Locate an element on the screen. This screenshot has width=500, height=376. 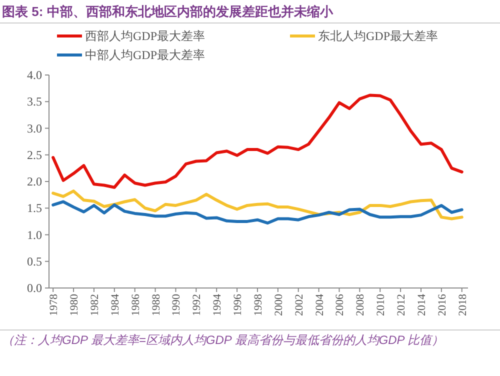
x-tick-label: 1984 is located at coordinates (115, 305).